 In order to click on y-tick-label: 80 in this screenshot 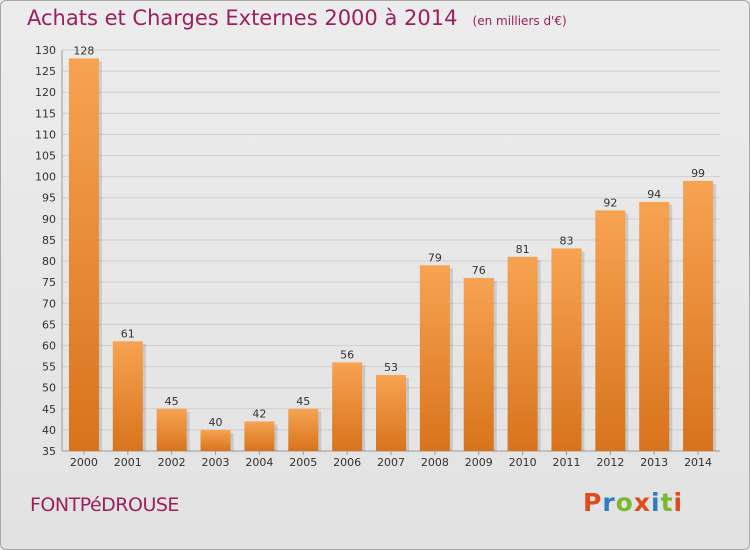, I will do `click(49, 261)`.